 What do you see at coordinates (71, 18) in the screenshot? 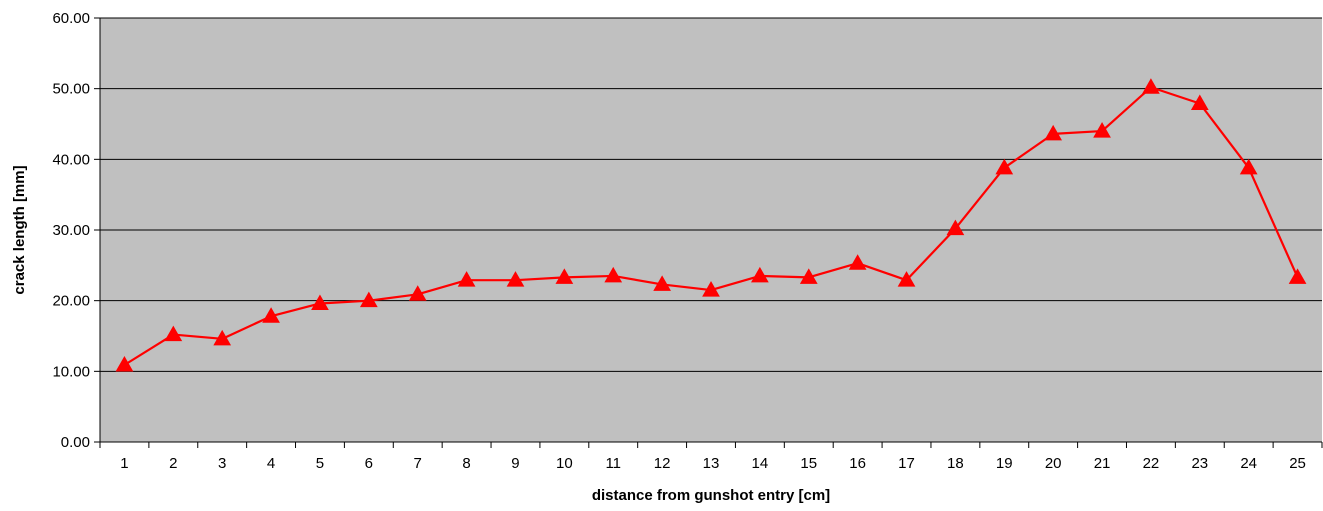
I see `y-tick-label: 60.00` at bounding box center [71, 18].